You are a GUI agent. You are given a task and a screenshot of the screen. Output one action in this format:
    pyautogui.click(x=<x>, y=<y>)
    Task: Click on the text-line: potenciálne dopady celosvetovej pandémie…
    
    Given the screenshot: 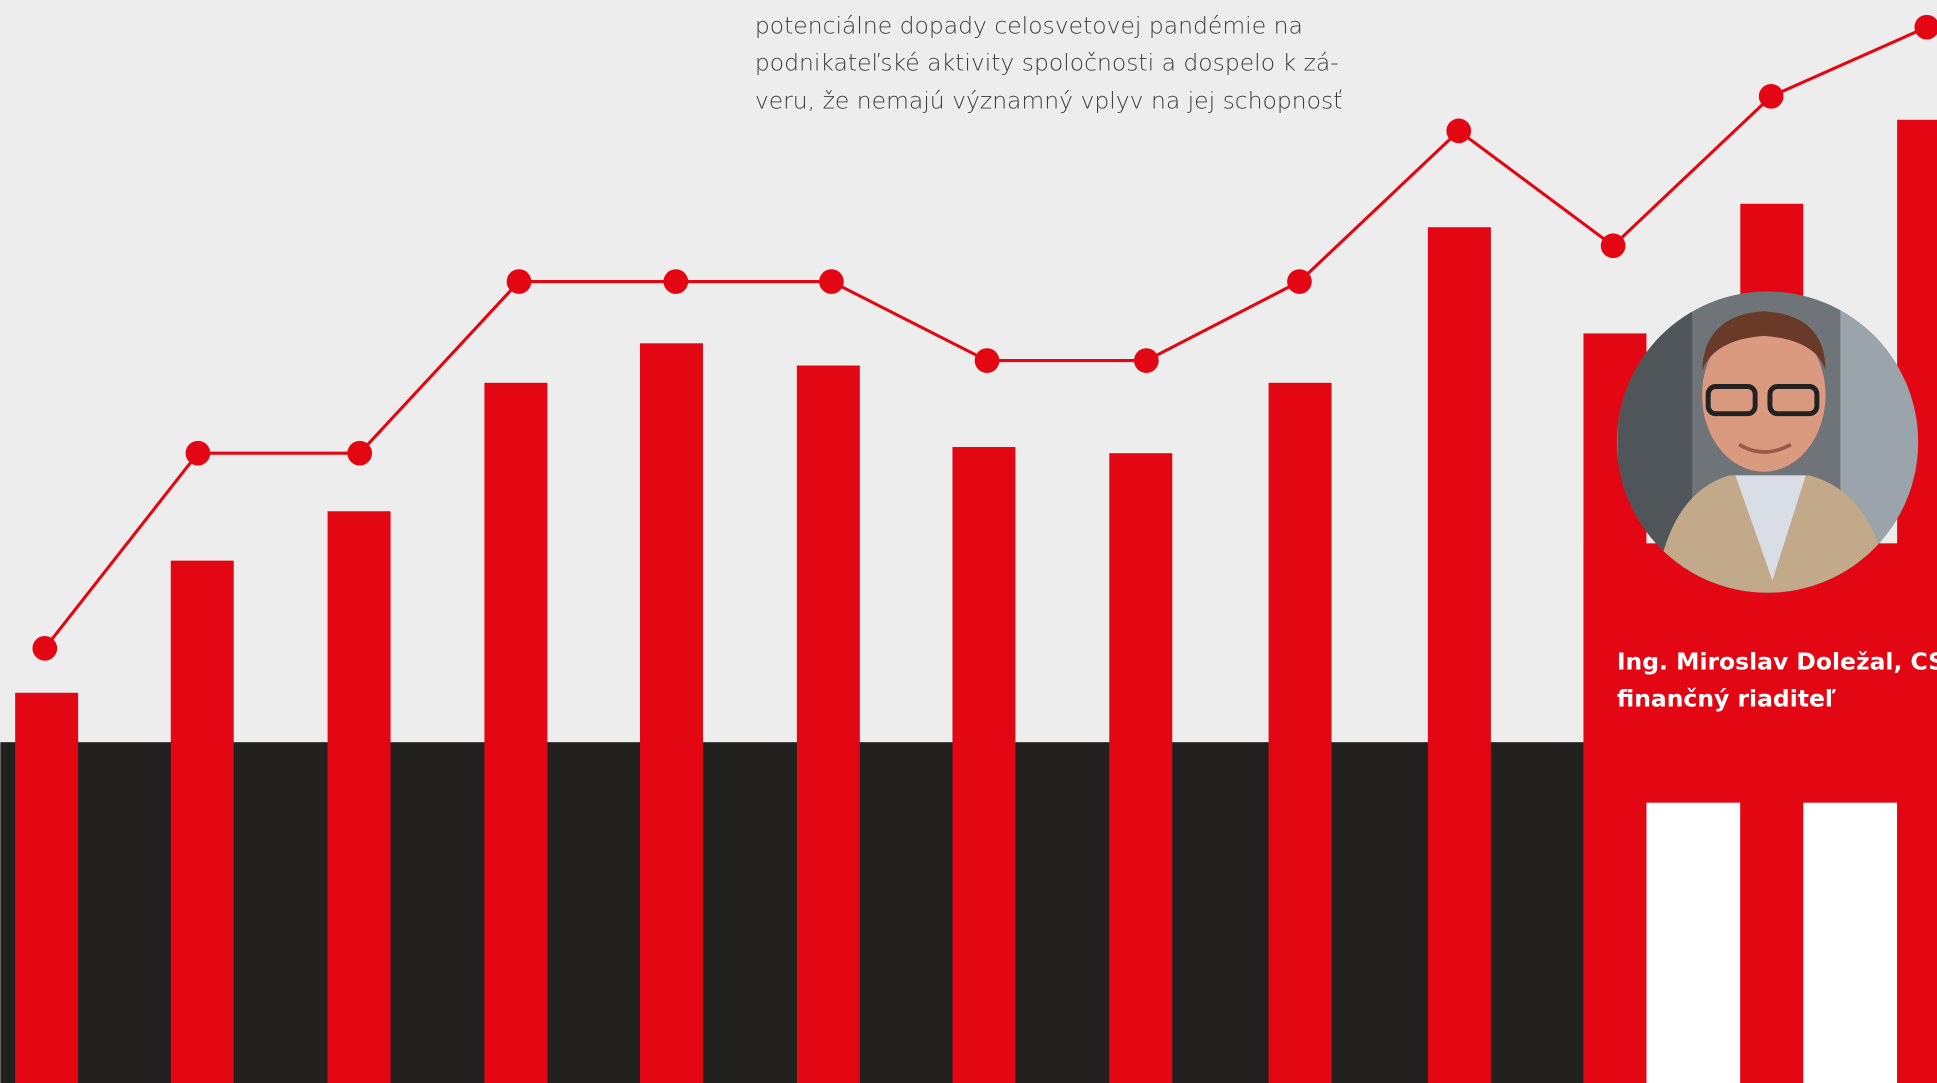 What is the action you would take?
    pyautogui.click(x=1029, y=25)
    